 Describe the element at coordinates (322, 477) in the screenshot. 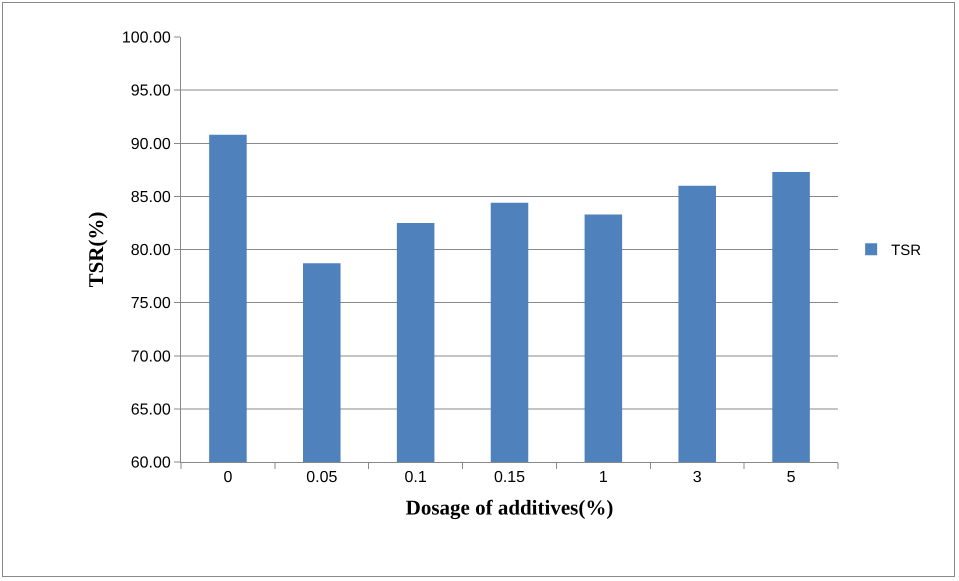

I see `x-tick-label: 0.05` at that location.